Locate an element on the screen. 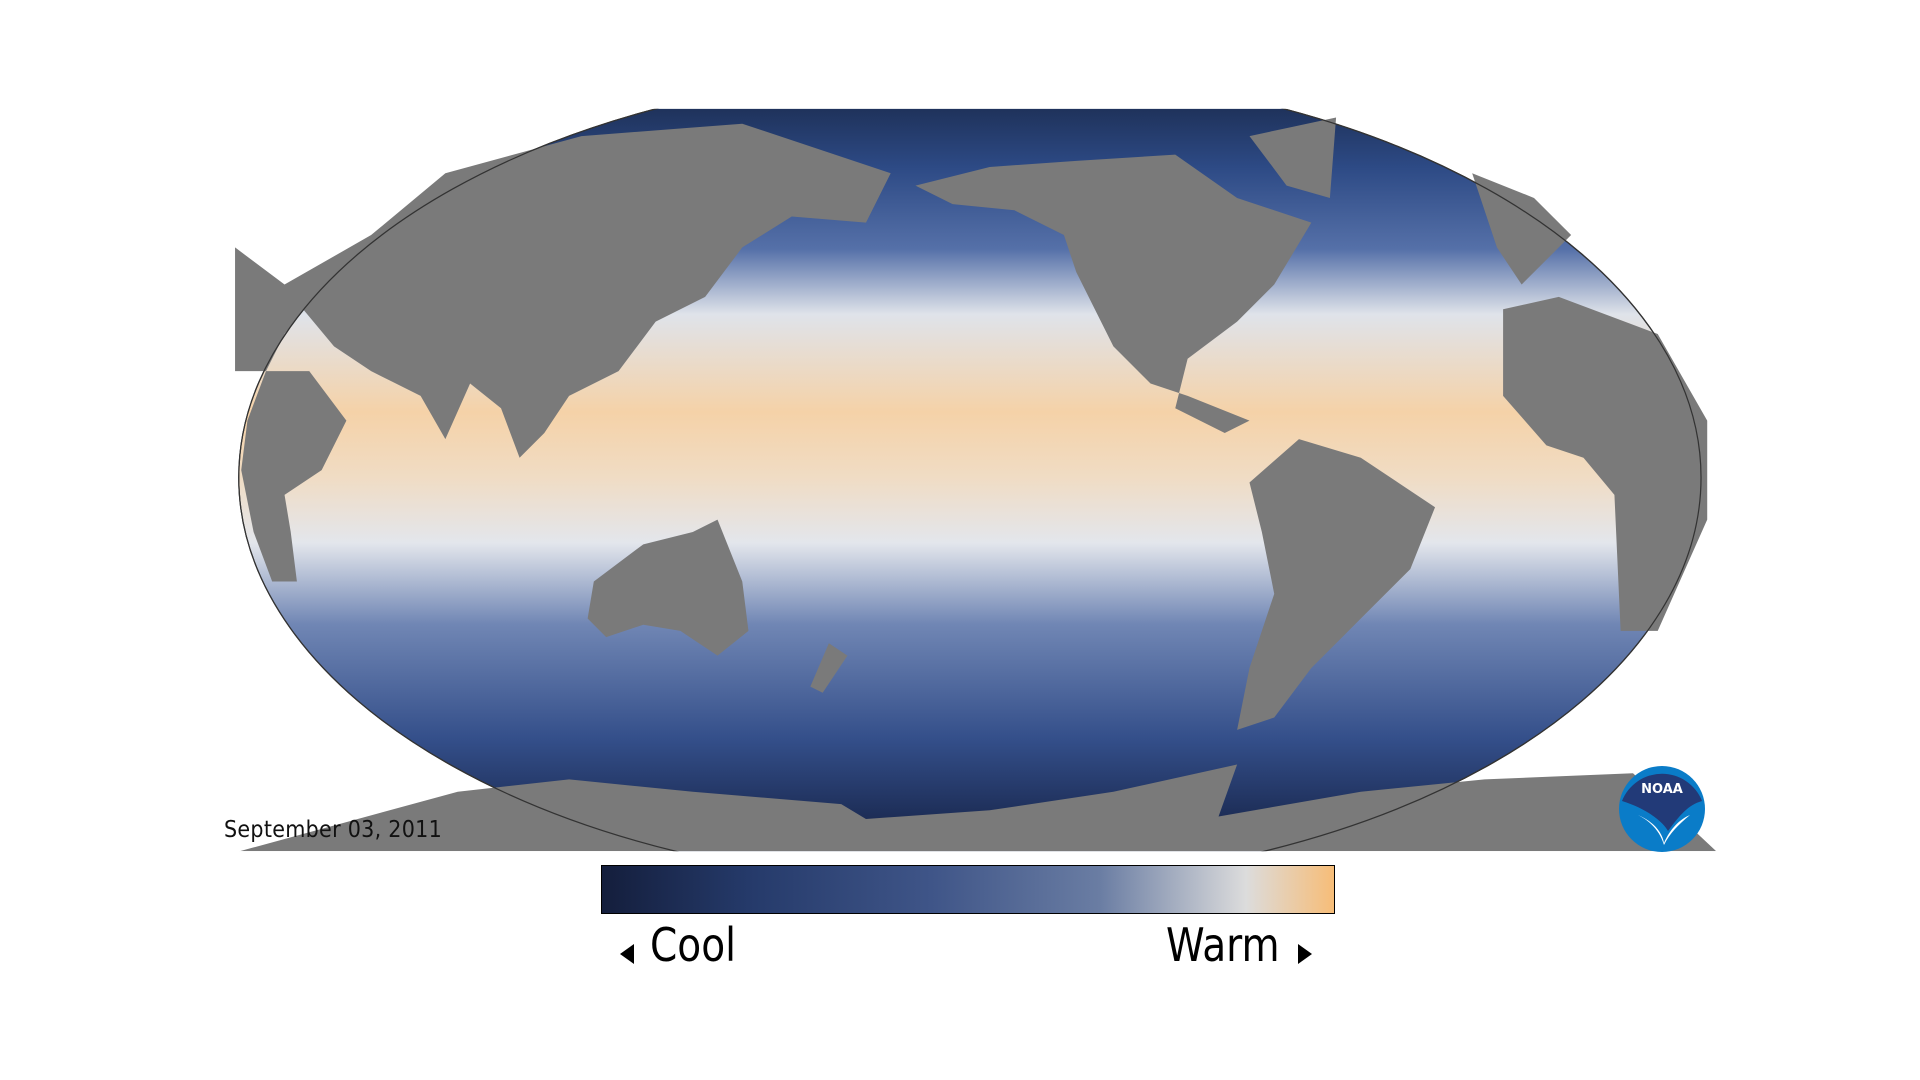 The width and height of the screenshot is (1920, 1080). land-north-america is located at coordinates (1113, 293).